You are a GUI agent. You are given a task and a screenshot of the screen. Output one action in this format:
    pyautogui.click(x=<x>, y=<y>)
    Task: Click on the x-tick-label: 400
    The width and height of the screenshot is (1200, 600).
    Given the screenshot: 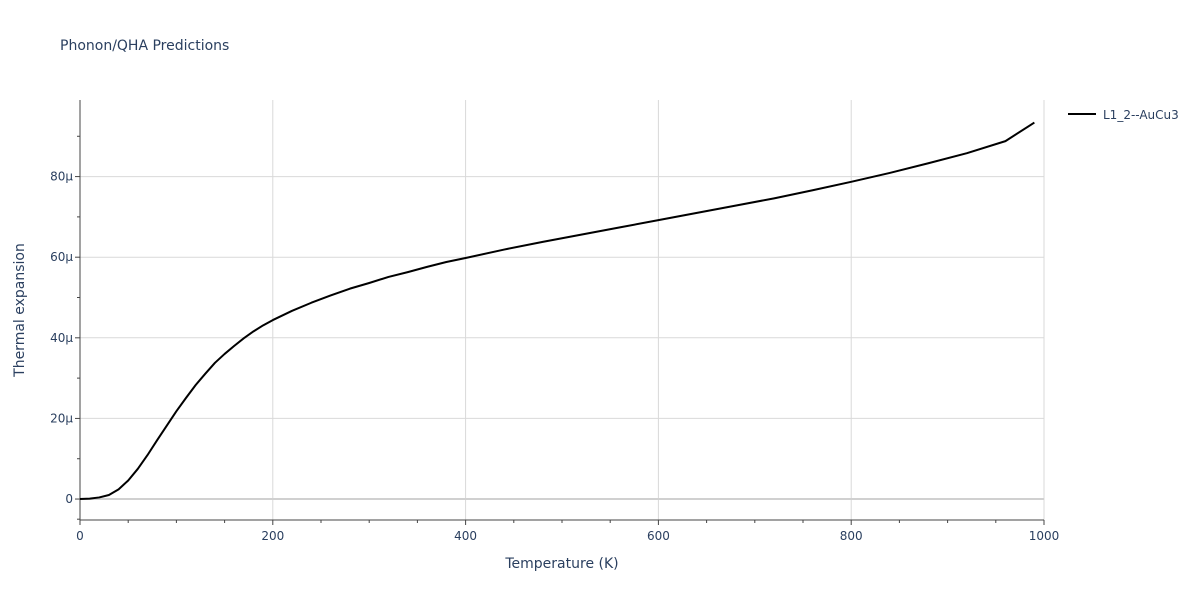 What is the action you would take?
    pyautogui.click(x=465, y=536)
    